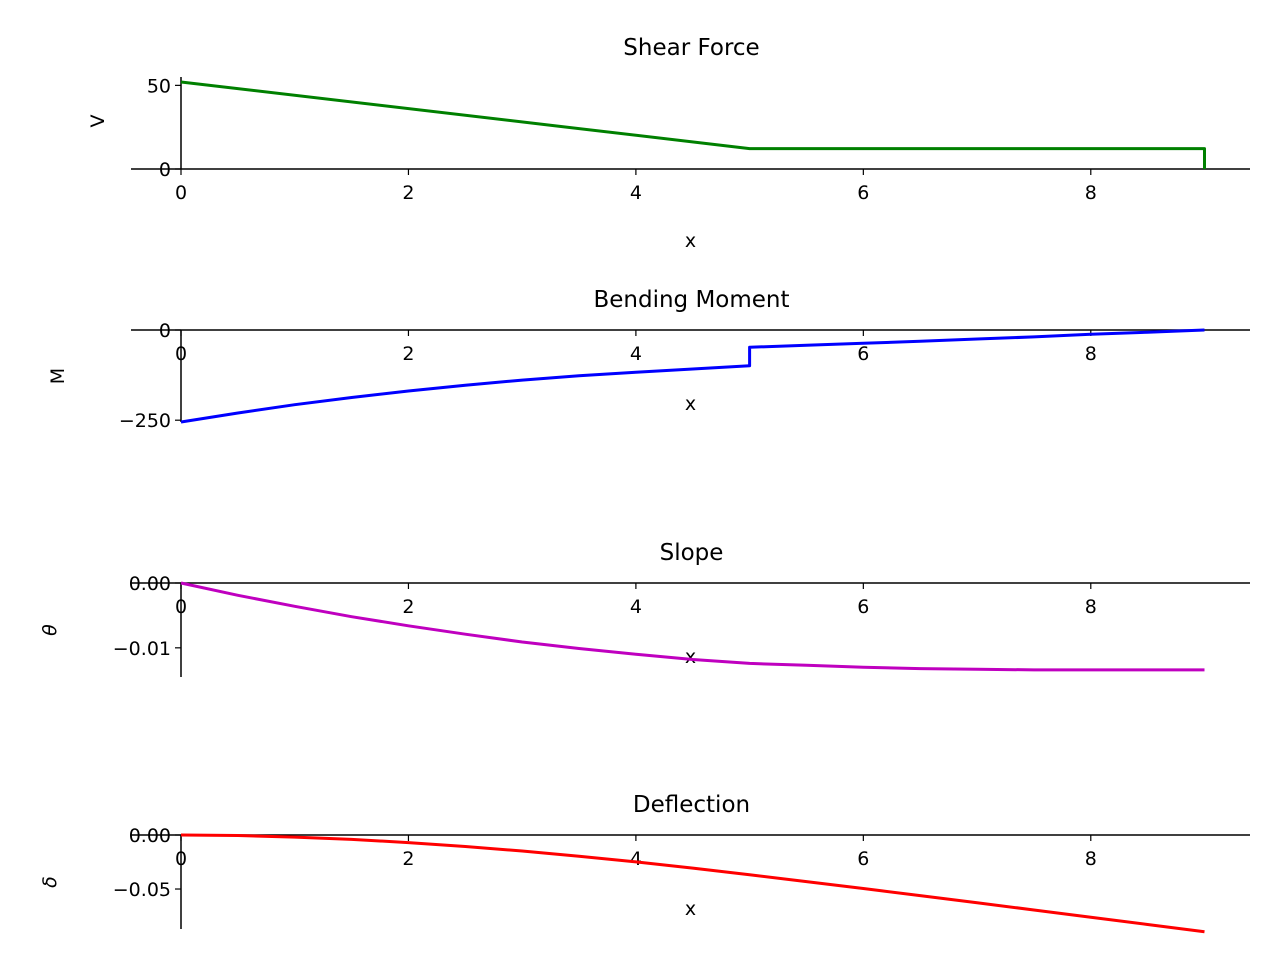 The width and height of the screenshot is (1280, 960). What do you see at coordinates (142, 649) in the screenshot?
I see `y-tick-label: −0.01` at bounding box center [142, 649].